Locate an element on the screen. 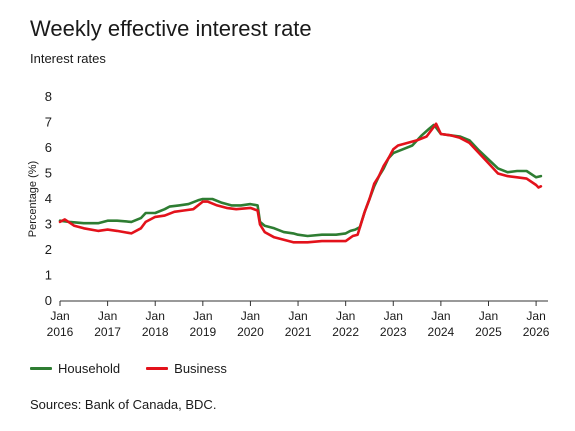 The width and height of the screenshot is (575, 431). x-tick-year: 2025 is located at coordinates (488, 332).